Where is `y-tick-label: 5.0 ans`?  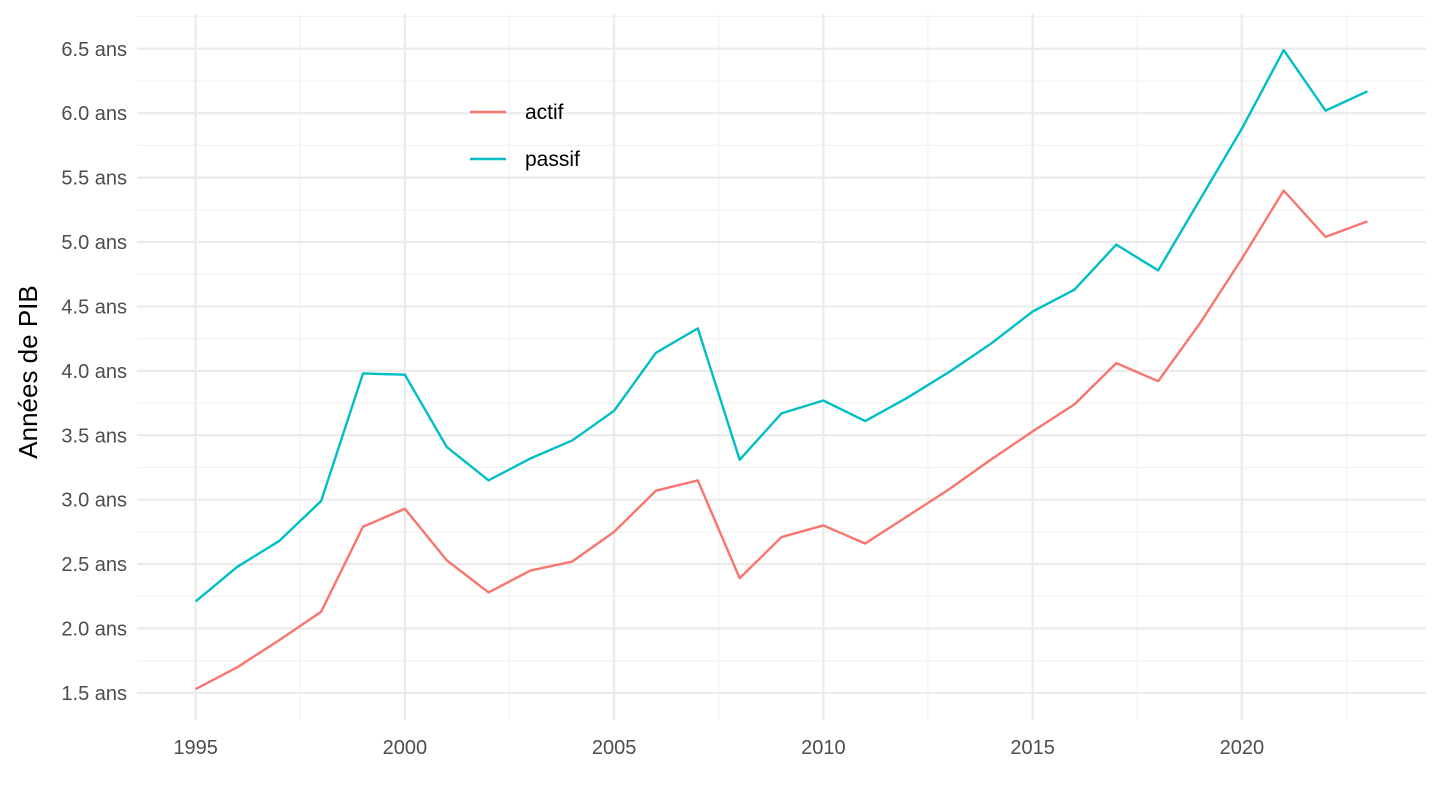
y-tick-label: 5.0 ans is located at coordinates (94, 243).